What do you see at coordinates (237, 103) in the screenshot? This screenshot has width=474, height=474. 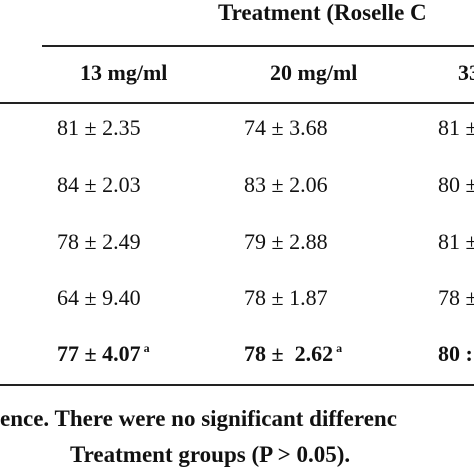 I see `column-header-rule` at bounding box center [237, 103].